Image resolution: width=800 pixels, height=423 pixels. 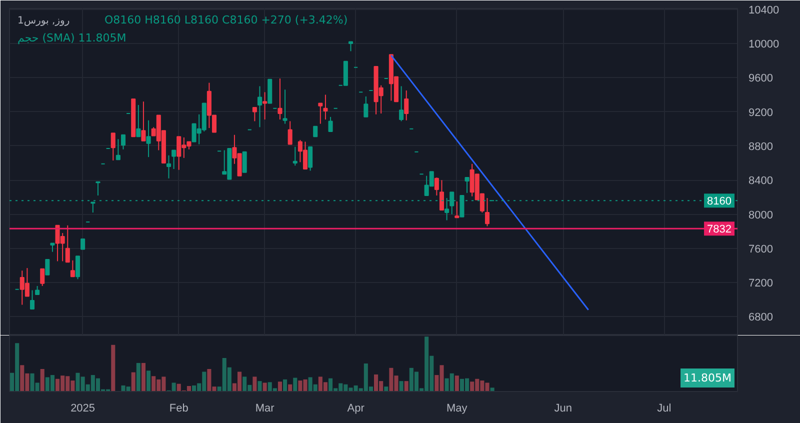 I want to click on annotation: O8160 H8160 L8160 C8160 +270 (+3.42%), so click(x=226, y=20).